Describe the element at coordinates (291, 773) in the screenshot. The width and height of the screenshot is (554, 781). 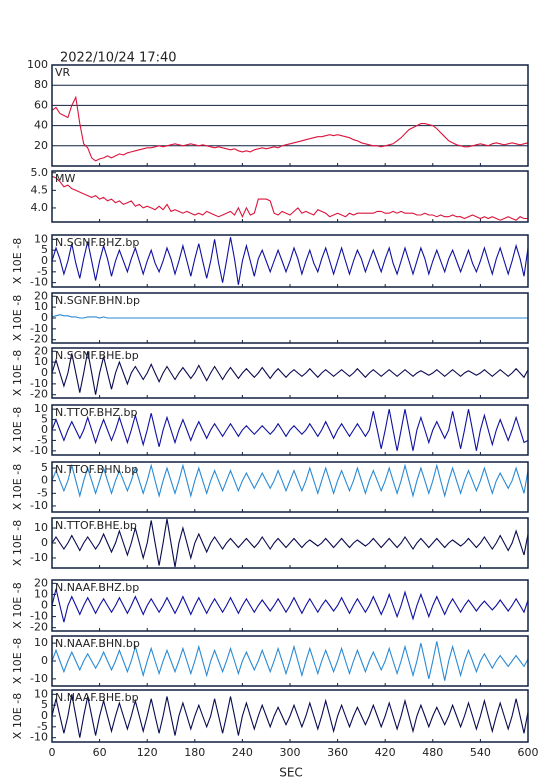
I see `x-axis-label: SEC` at that location.